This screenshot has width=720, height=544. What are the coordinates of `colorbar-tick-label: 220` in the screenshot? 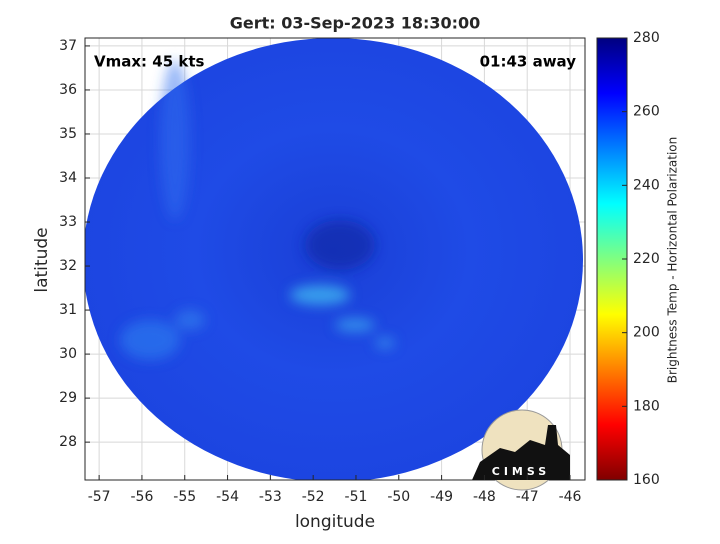 It's located at (646, 259).